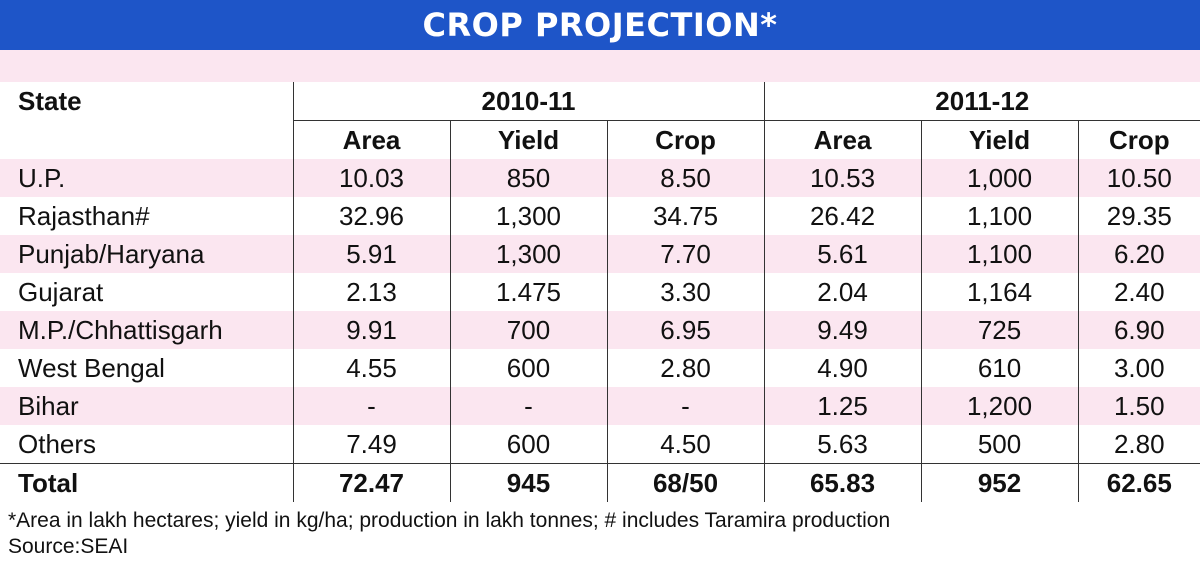 Image resolution: width=1200 pixels, height=564 pixels. I want to click on year-header-2011-12: 2011-12, so click(981, 101).